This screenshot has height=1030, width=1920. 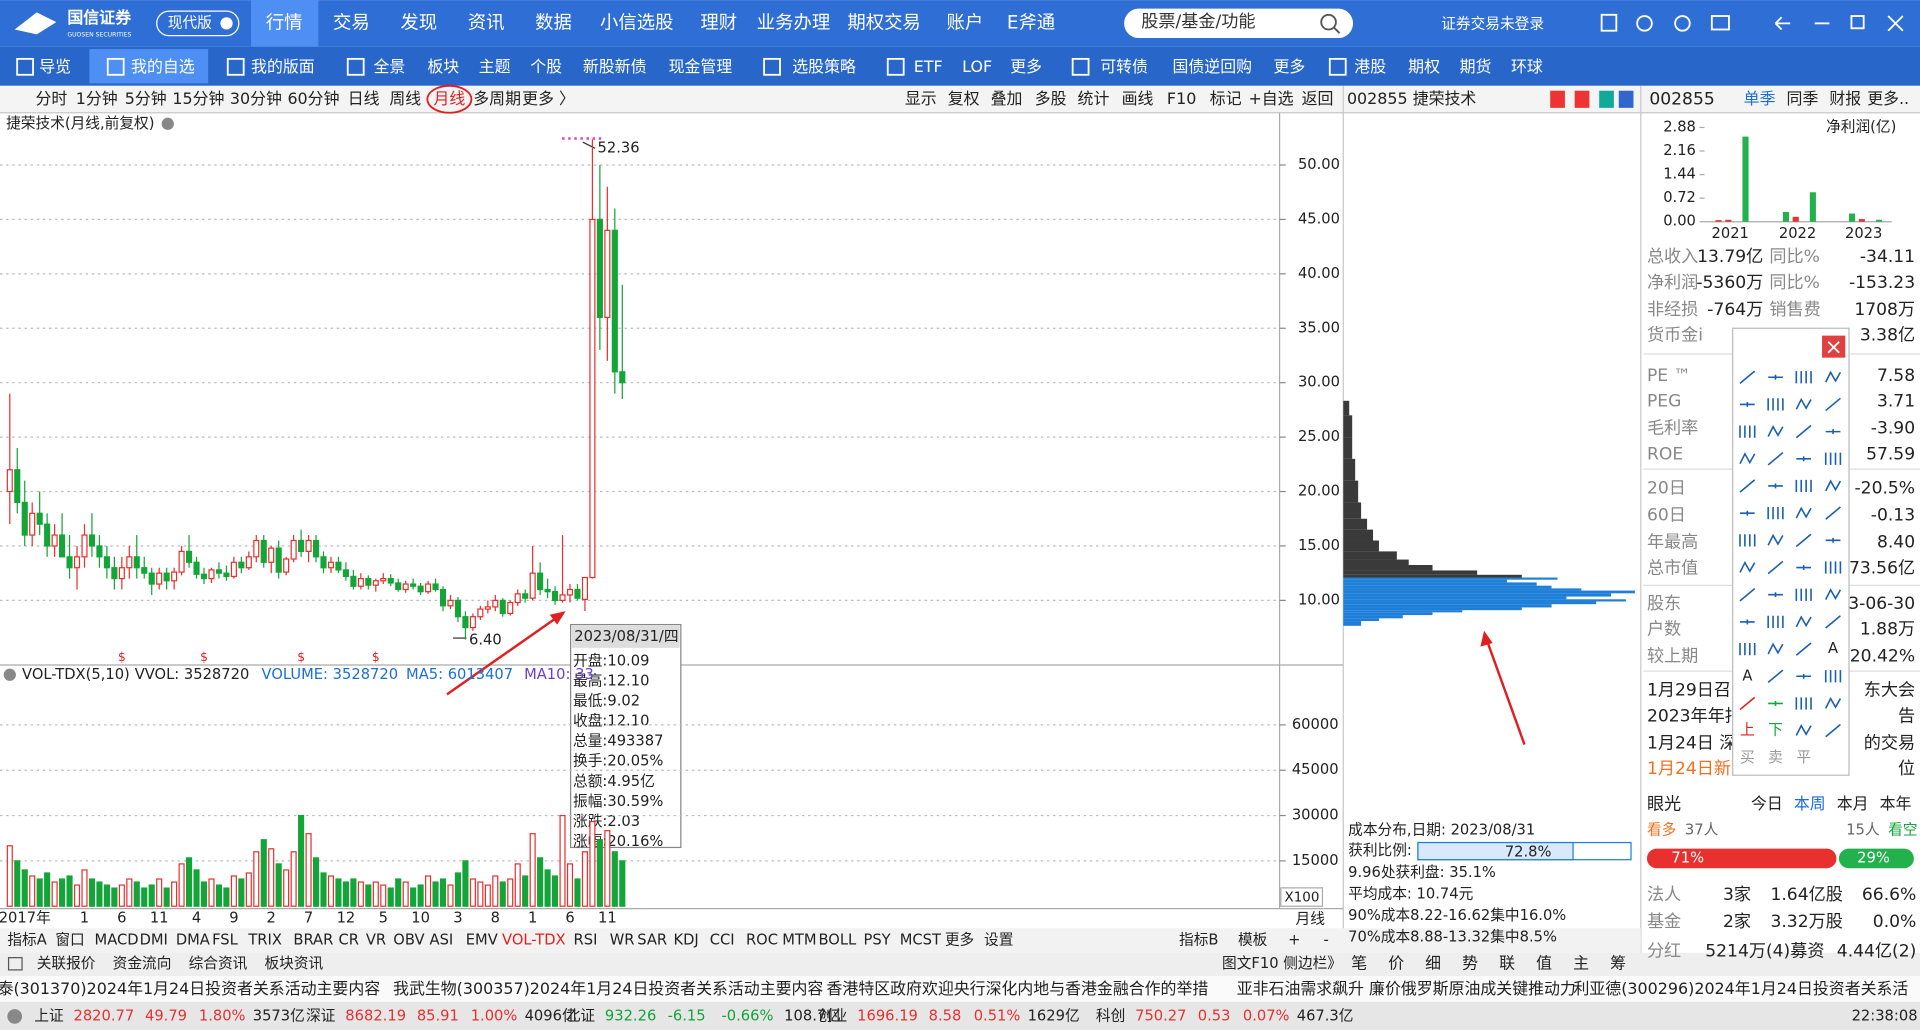 I want to click on toolbar-item: 选股策略, so click(x=824, y=66).